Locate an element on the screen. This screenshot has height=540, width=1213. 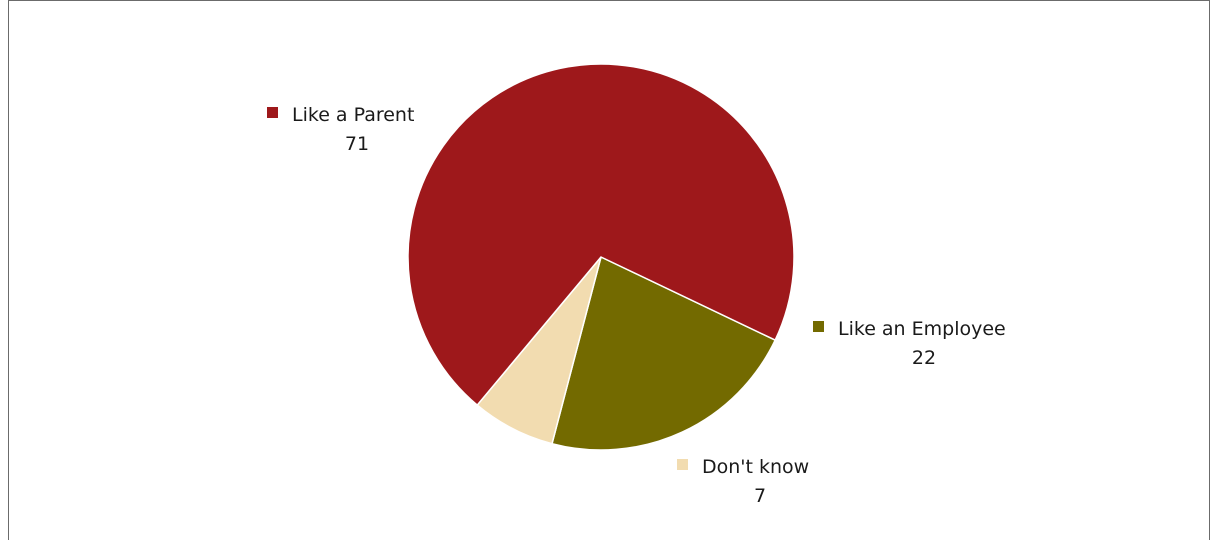
slice-label-like-a-parent: Like a Parent 71 is located at coordinates (340, 129).